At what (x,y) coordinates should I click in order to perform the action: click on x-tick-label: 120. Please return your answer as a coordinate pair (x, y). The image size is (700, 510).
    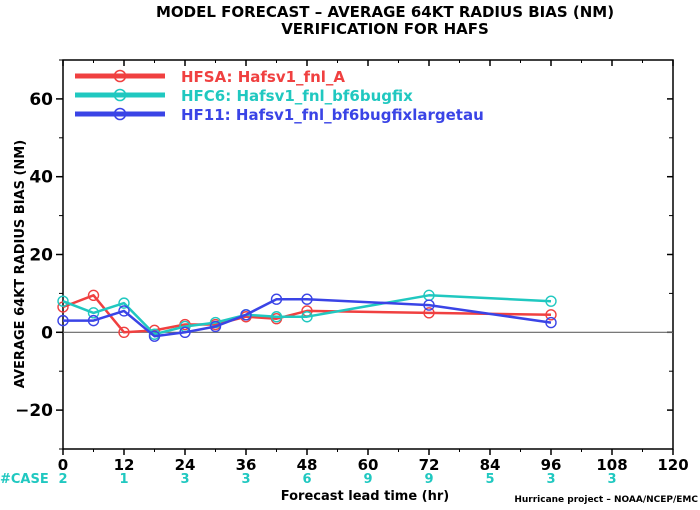
    Looking at the image, I should click on (672, 465).